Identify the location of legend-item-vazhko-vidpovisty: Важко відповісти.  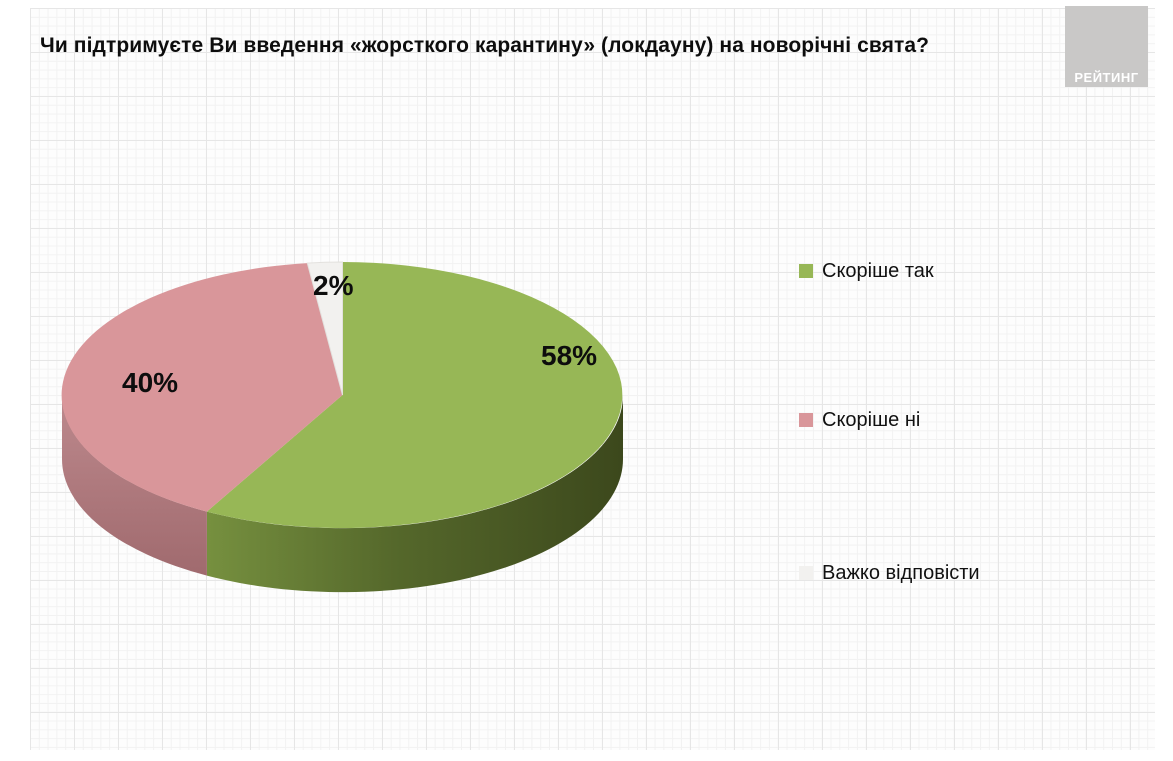
(889, 573).